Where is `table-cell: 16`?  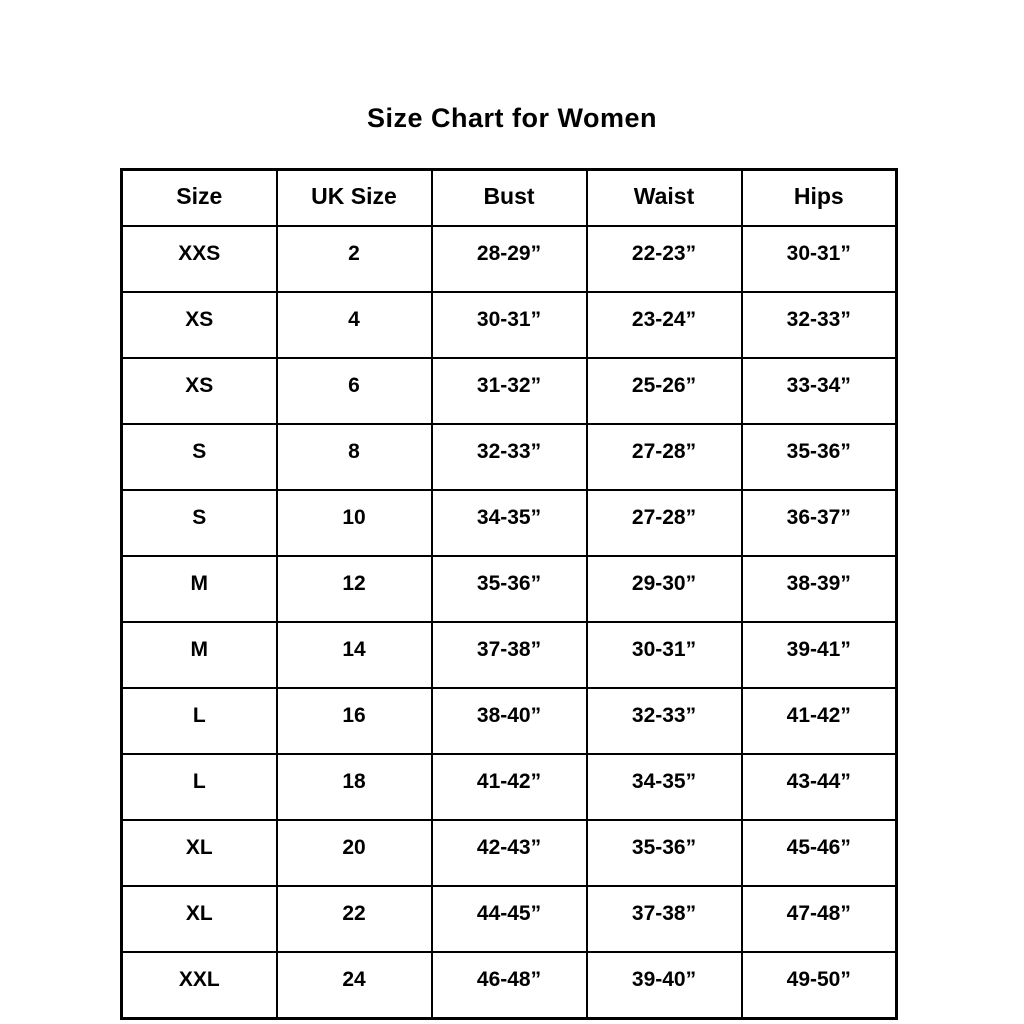
table-cell: 16 is located at coordinates (354, 721).